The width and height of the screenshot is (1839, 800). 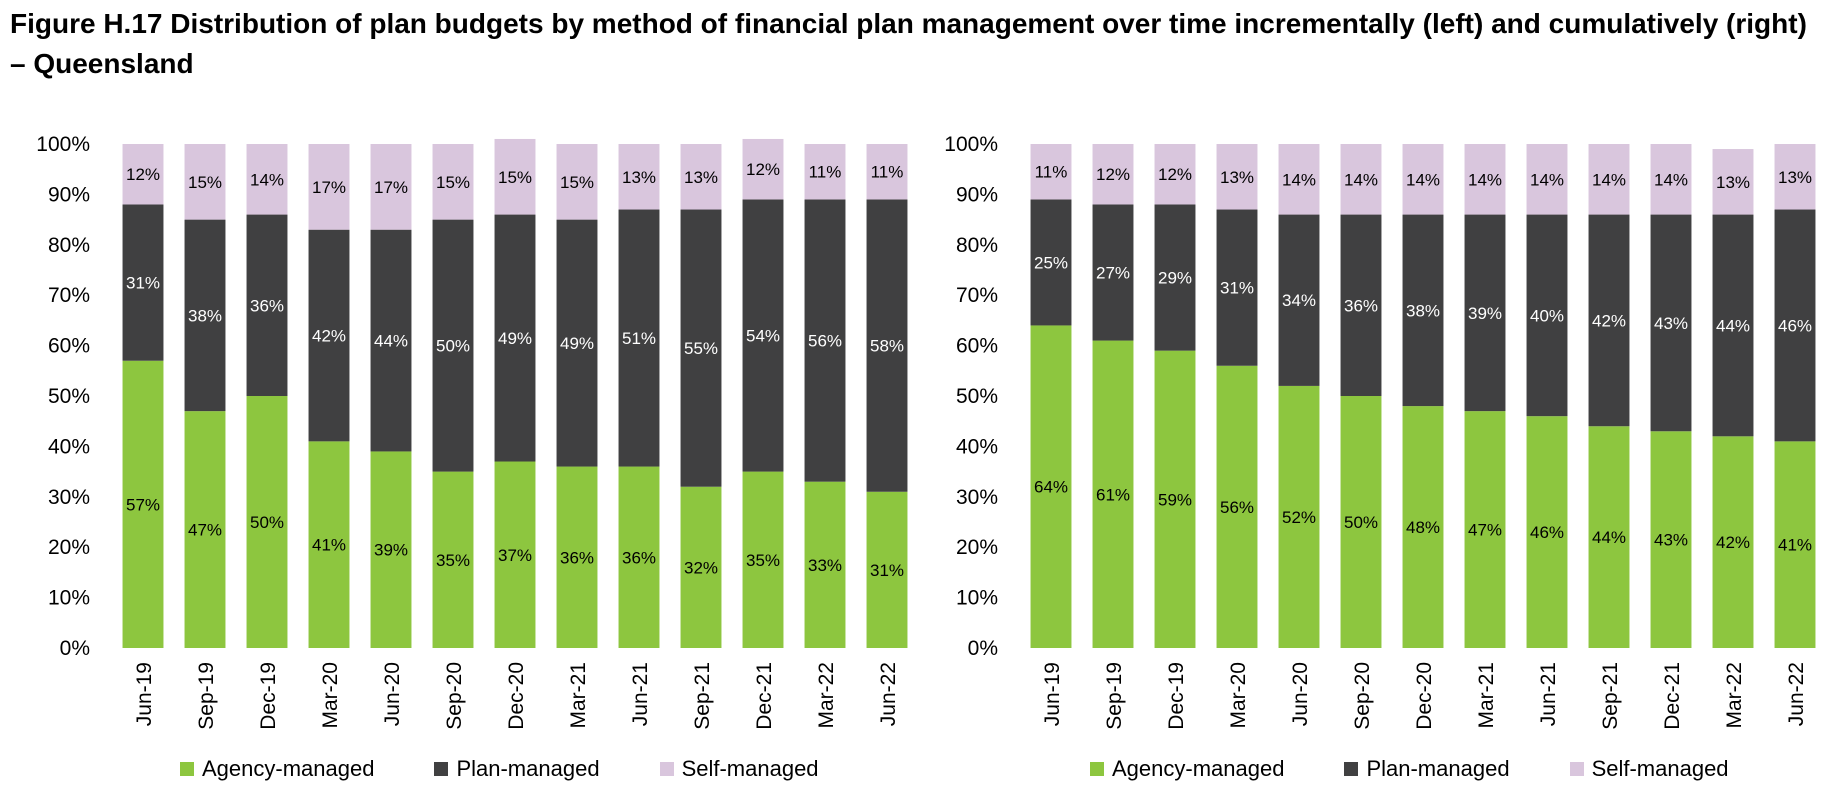 I want to click on value-label-agency: 47%, so click(x=1485, y=530).